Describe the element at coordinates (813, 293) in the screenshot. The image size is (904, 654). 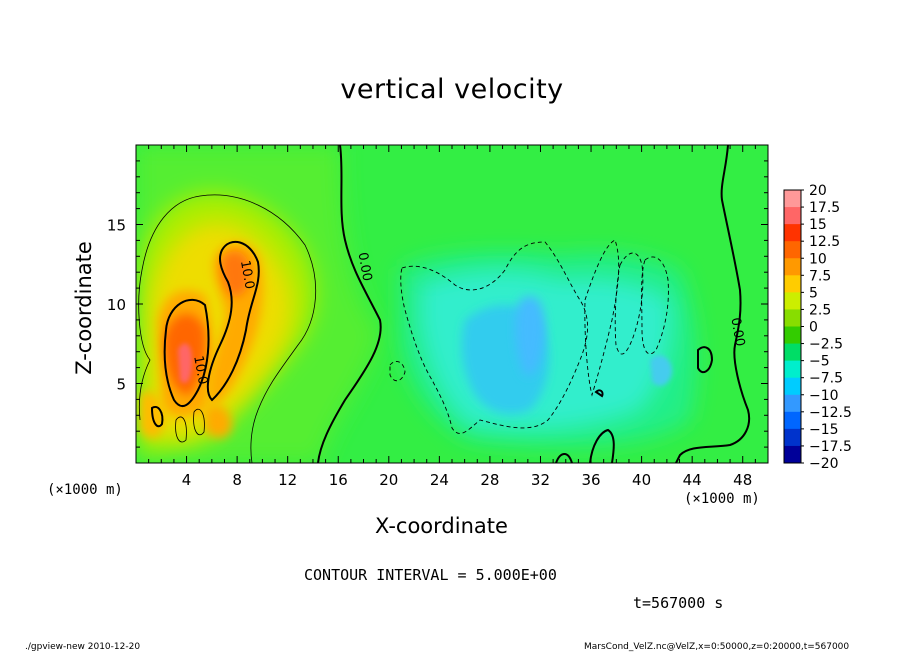
I see `colorbar-label: 5` at that location.